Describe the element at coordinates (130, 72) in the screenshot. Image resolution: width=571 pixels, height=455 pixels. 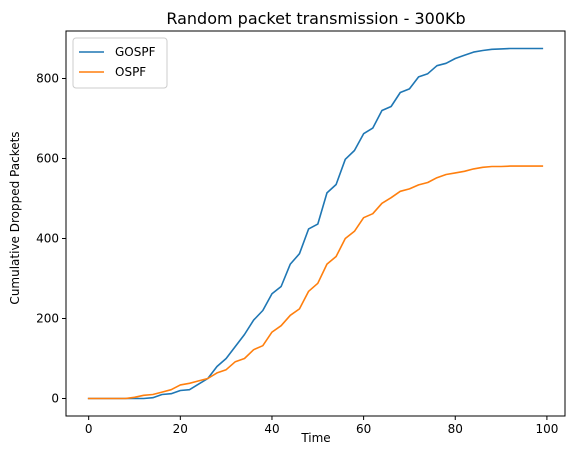
I see `legend-label-ospf: OSPF` at that location.